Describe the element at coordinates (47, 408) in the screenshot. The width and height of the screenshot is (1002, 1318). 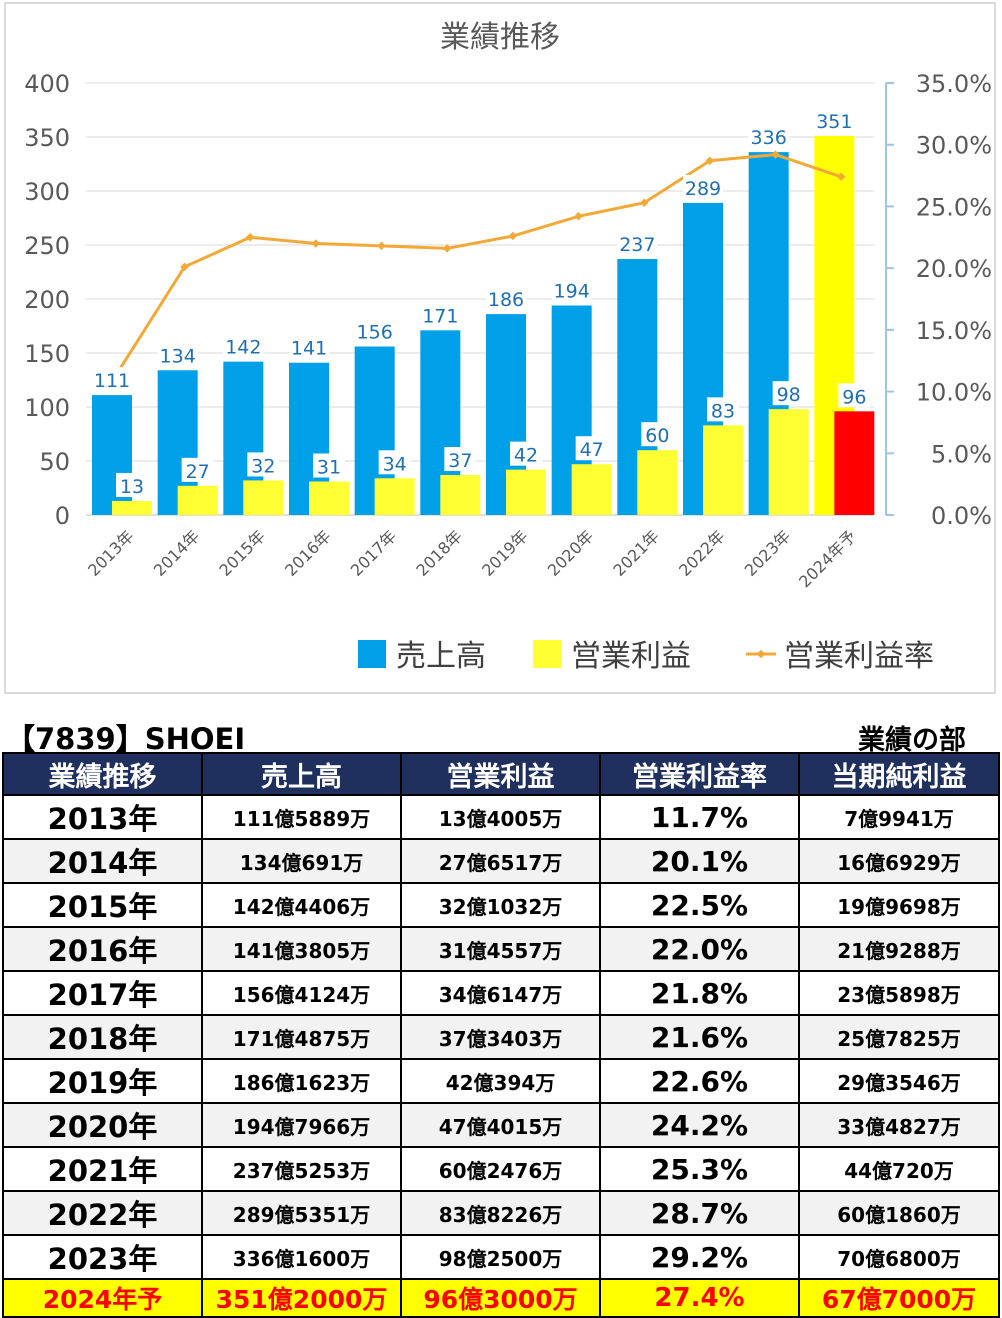
I see `y-left-tick-label: 100` at that location.